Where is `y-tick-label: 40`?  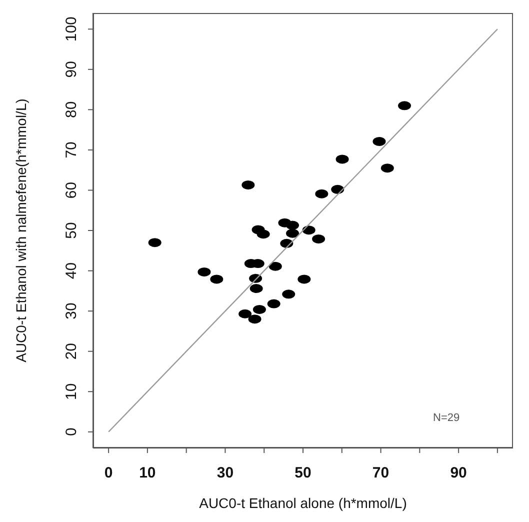
y-tick-label: 40 is located at coordinates (71, 271).